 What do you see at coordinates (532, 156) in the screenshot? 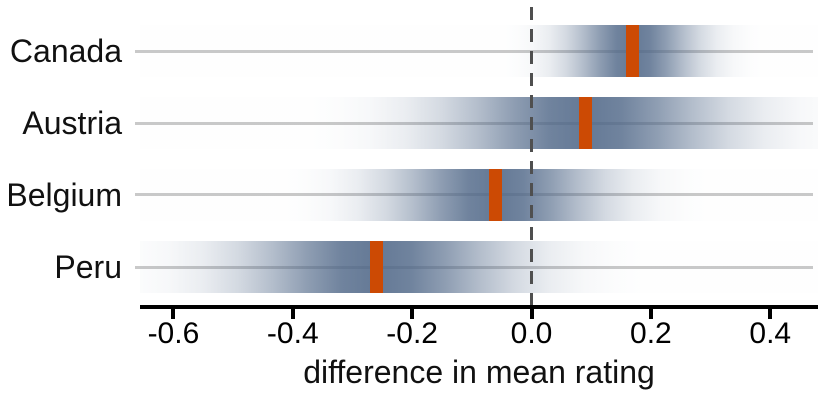
I see `zero-reference-dashed-line` at bounding box center [532, 156].